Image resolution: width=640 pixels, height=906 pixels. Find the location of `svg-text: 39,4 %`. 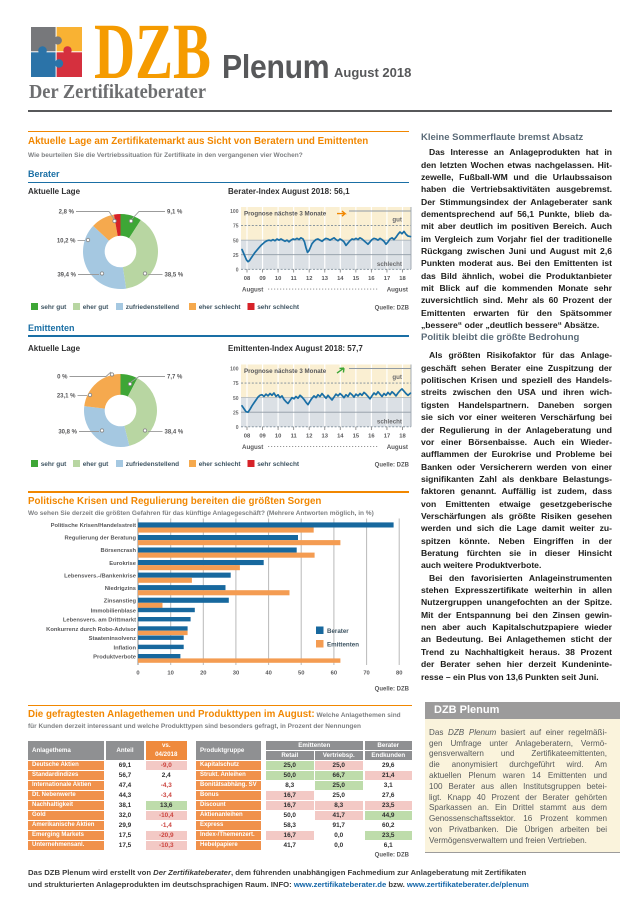

svg-text: 39,4 % is located at coordinates (66, 276).